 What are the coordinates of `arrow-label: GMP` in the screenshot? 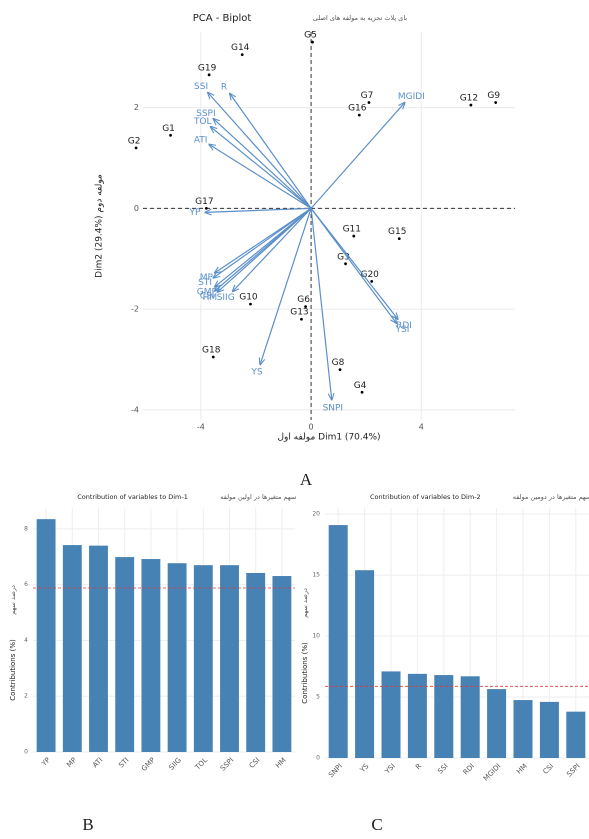 It's located at (207, 293).